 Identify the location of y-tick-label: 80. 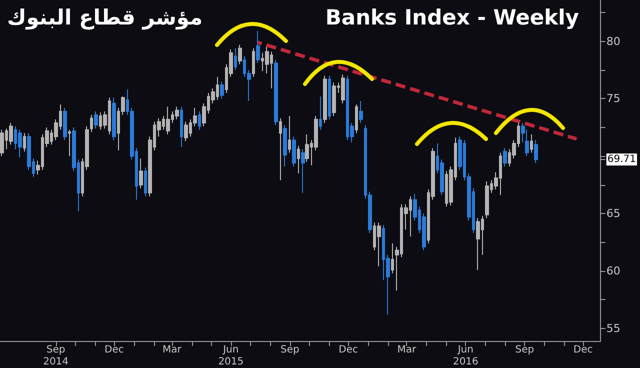
(613, 41).